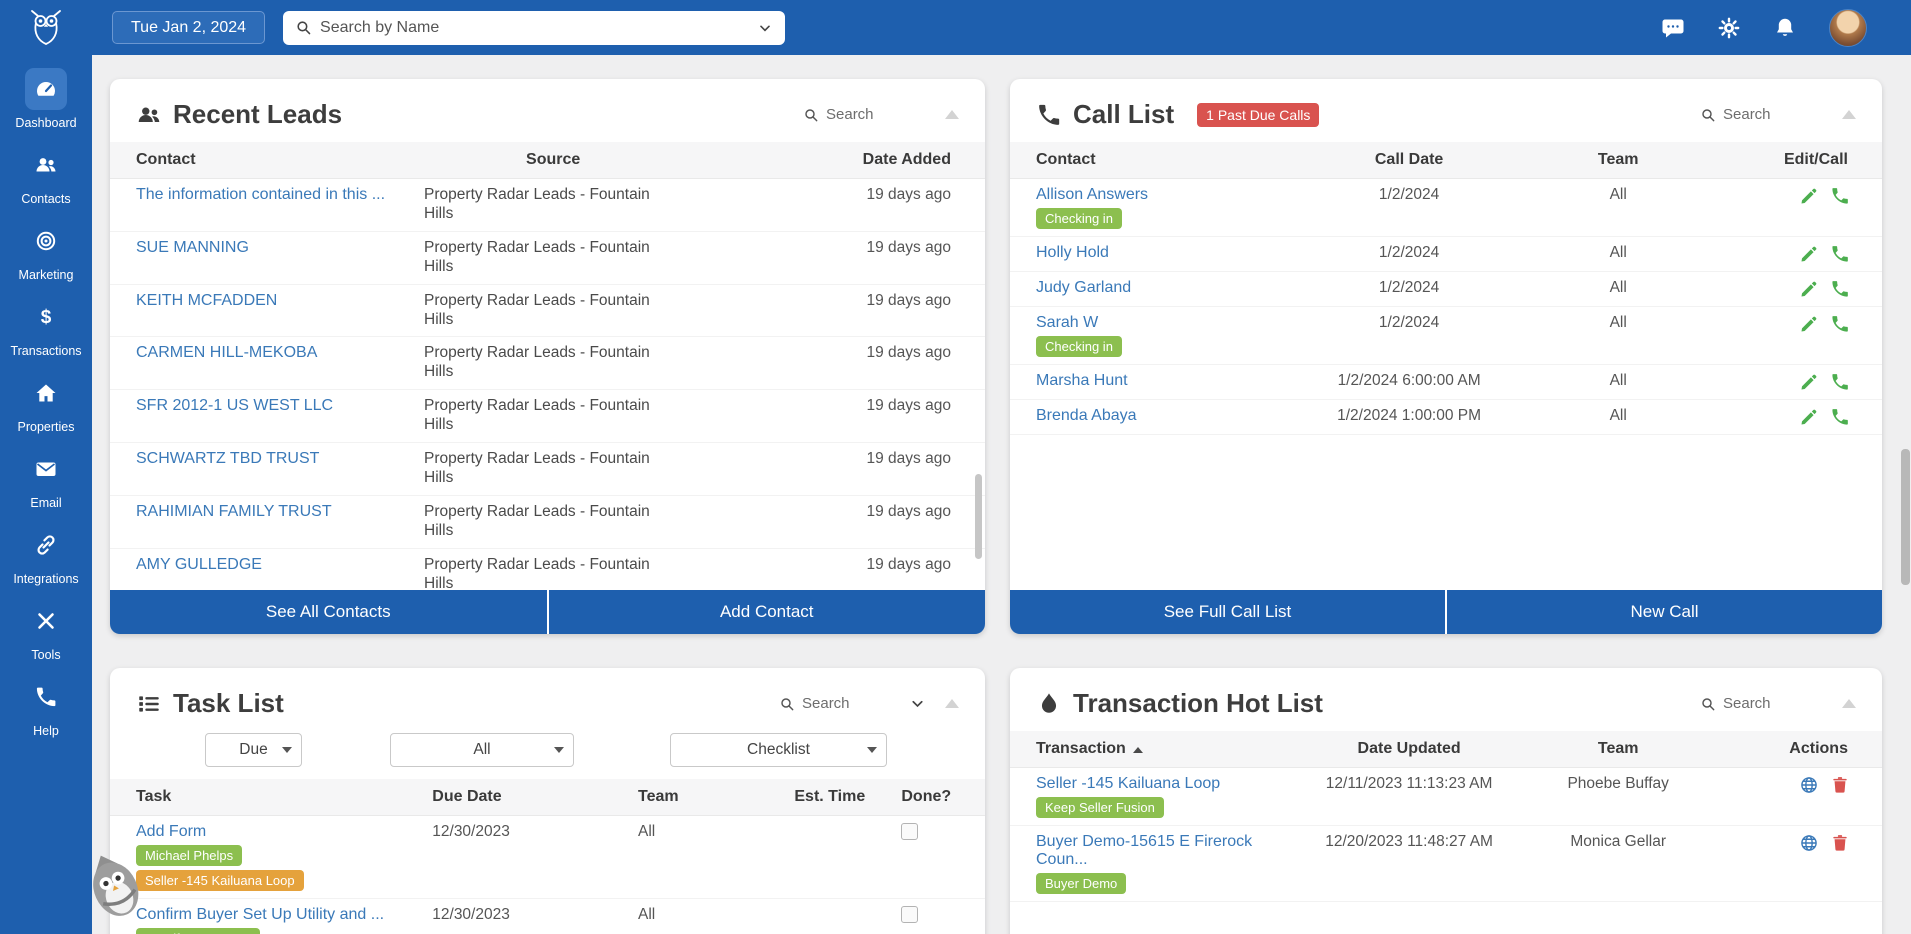 Image resolution: width=1911 pixels, height=934 pixels. Describe the element at coordinates (199, 564) in the screenshot. I see `contact-link: AMY GULLEDGE` at that location.